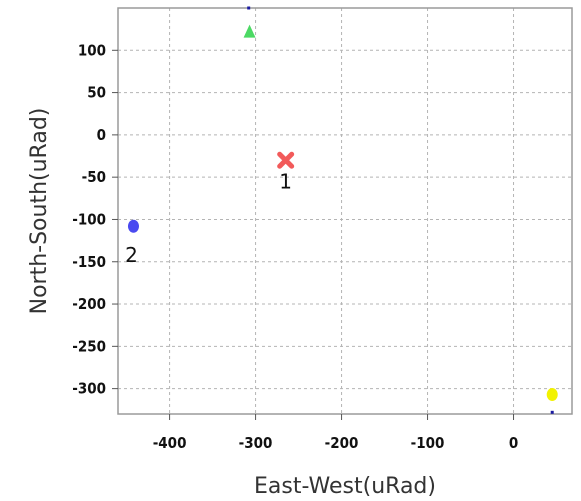 The image size is (581, 501). Describe the element at coordinates (89, 304) in the screenshot. I see `y-tick-label: -200` at that location.